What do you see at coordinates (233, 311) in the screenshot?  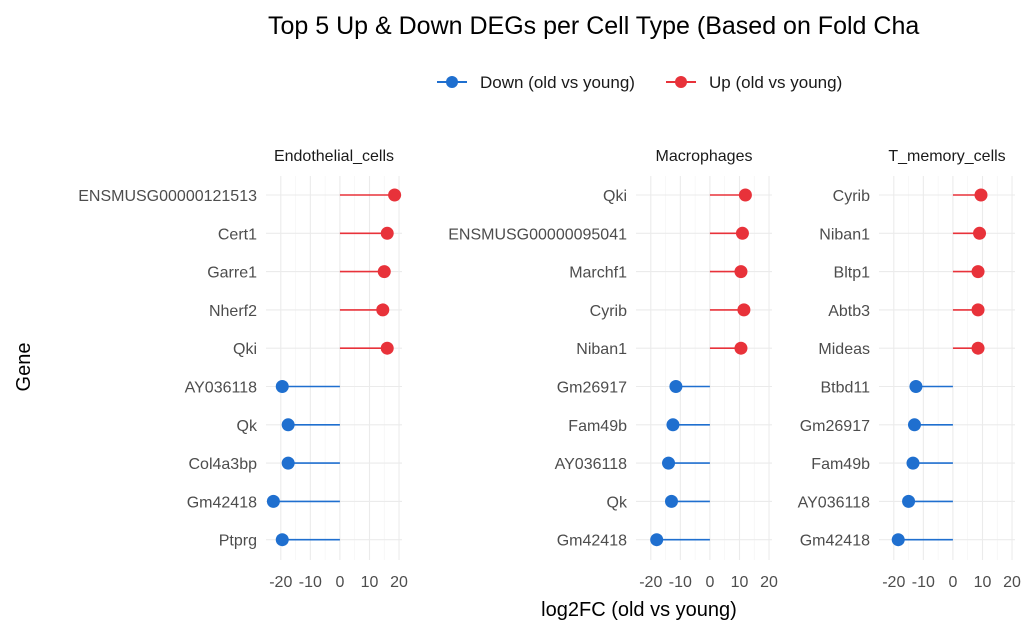 I see `gene-label: Nherf2` at bounding box center [233, 311].